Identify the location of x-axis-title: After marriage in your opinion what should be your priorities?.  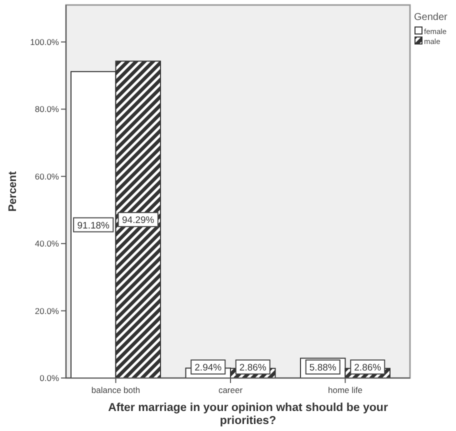
(248, 414).